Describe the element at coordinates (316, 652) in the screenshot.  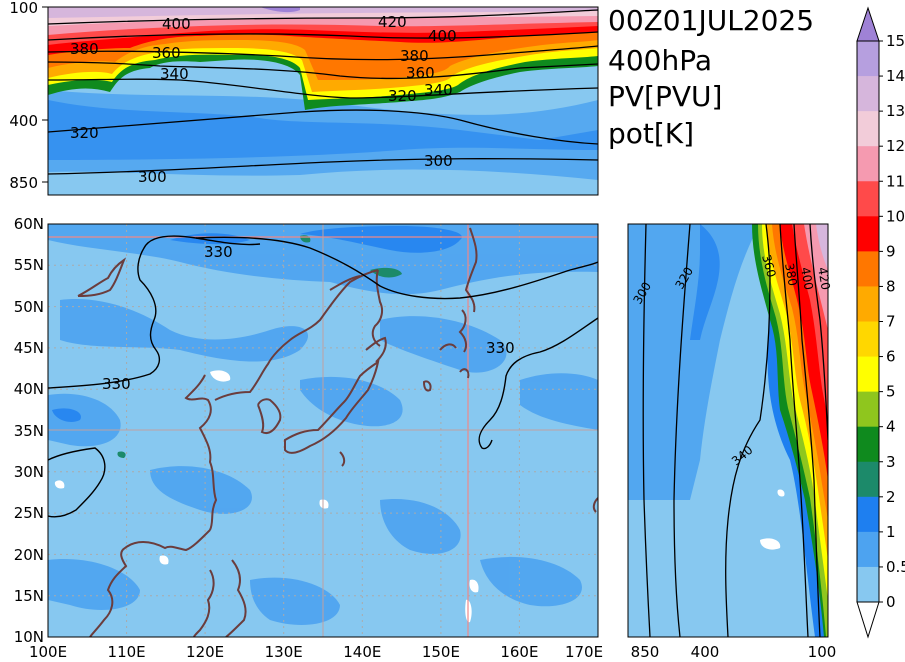
I see `lon-ticks: 100E 110E 120E 130E 140E 150E 160E 170E` at that location.